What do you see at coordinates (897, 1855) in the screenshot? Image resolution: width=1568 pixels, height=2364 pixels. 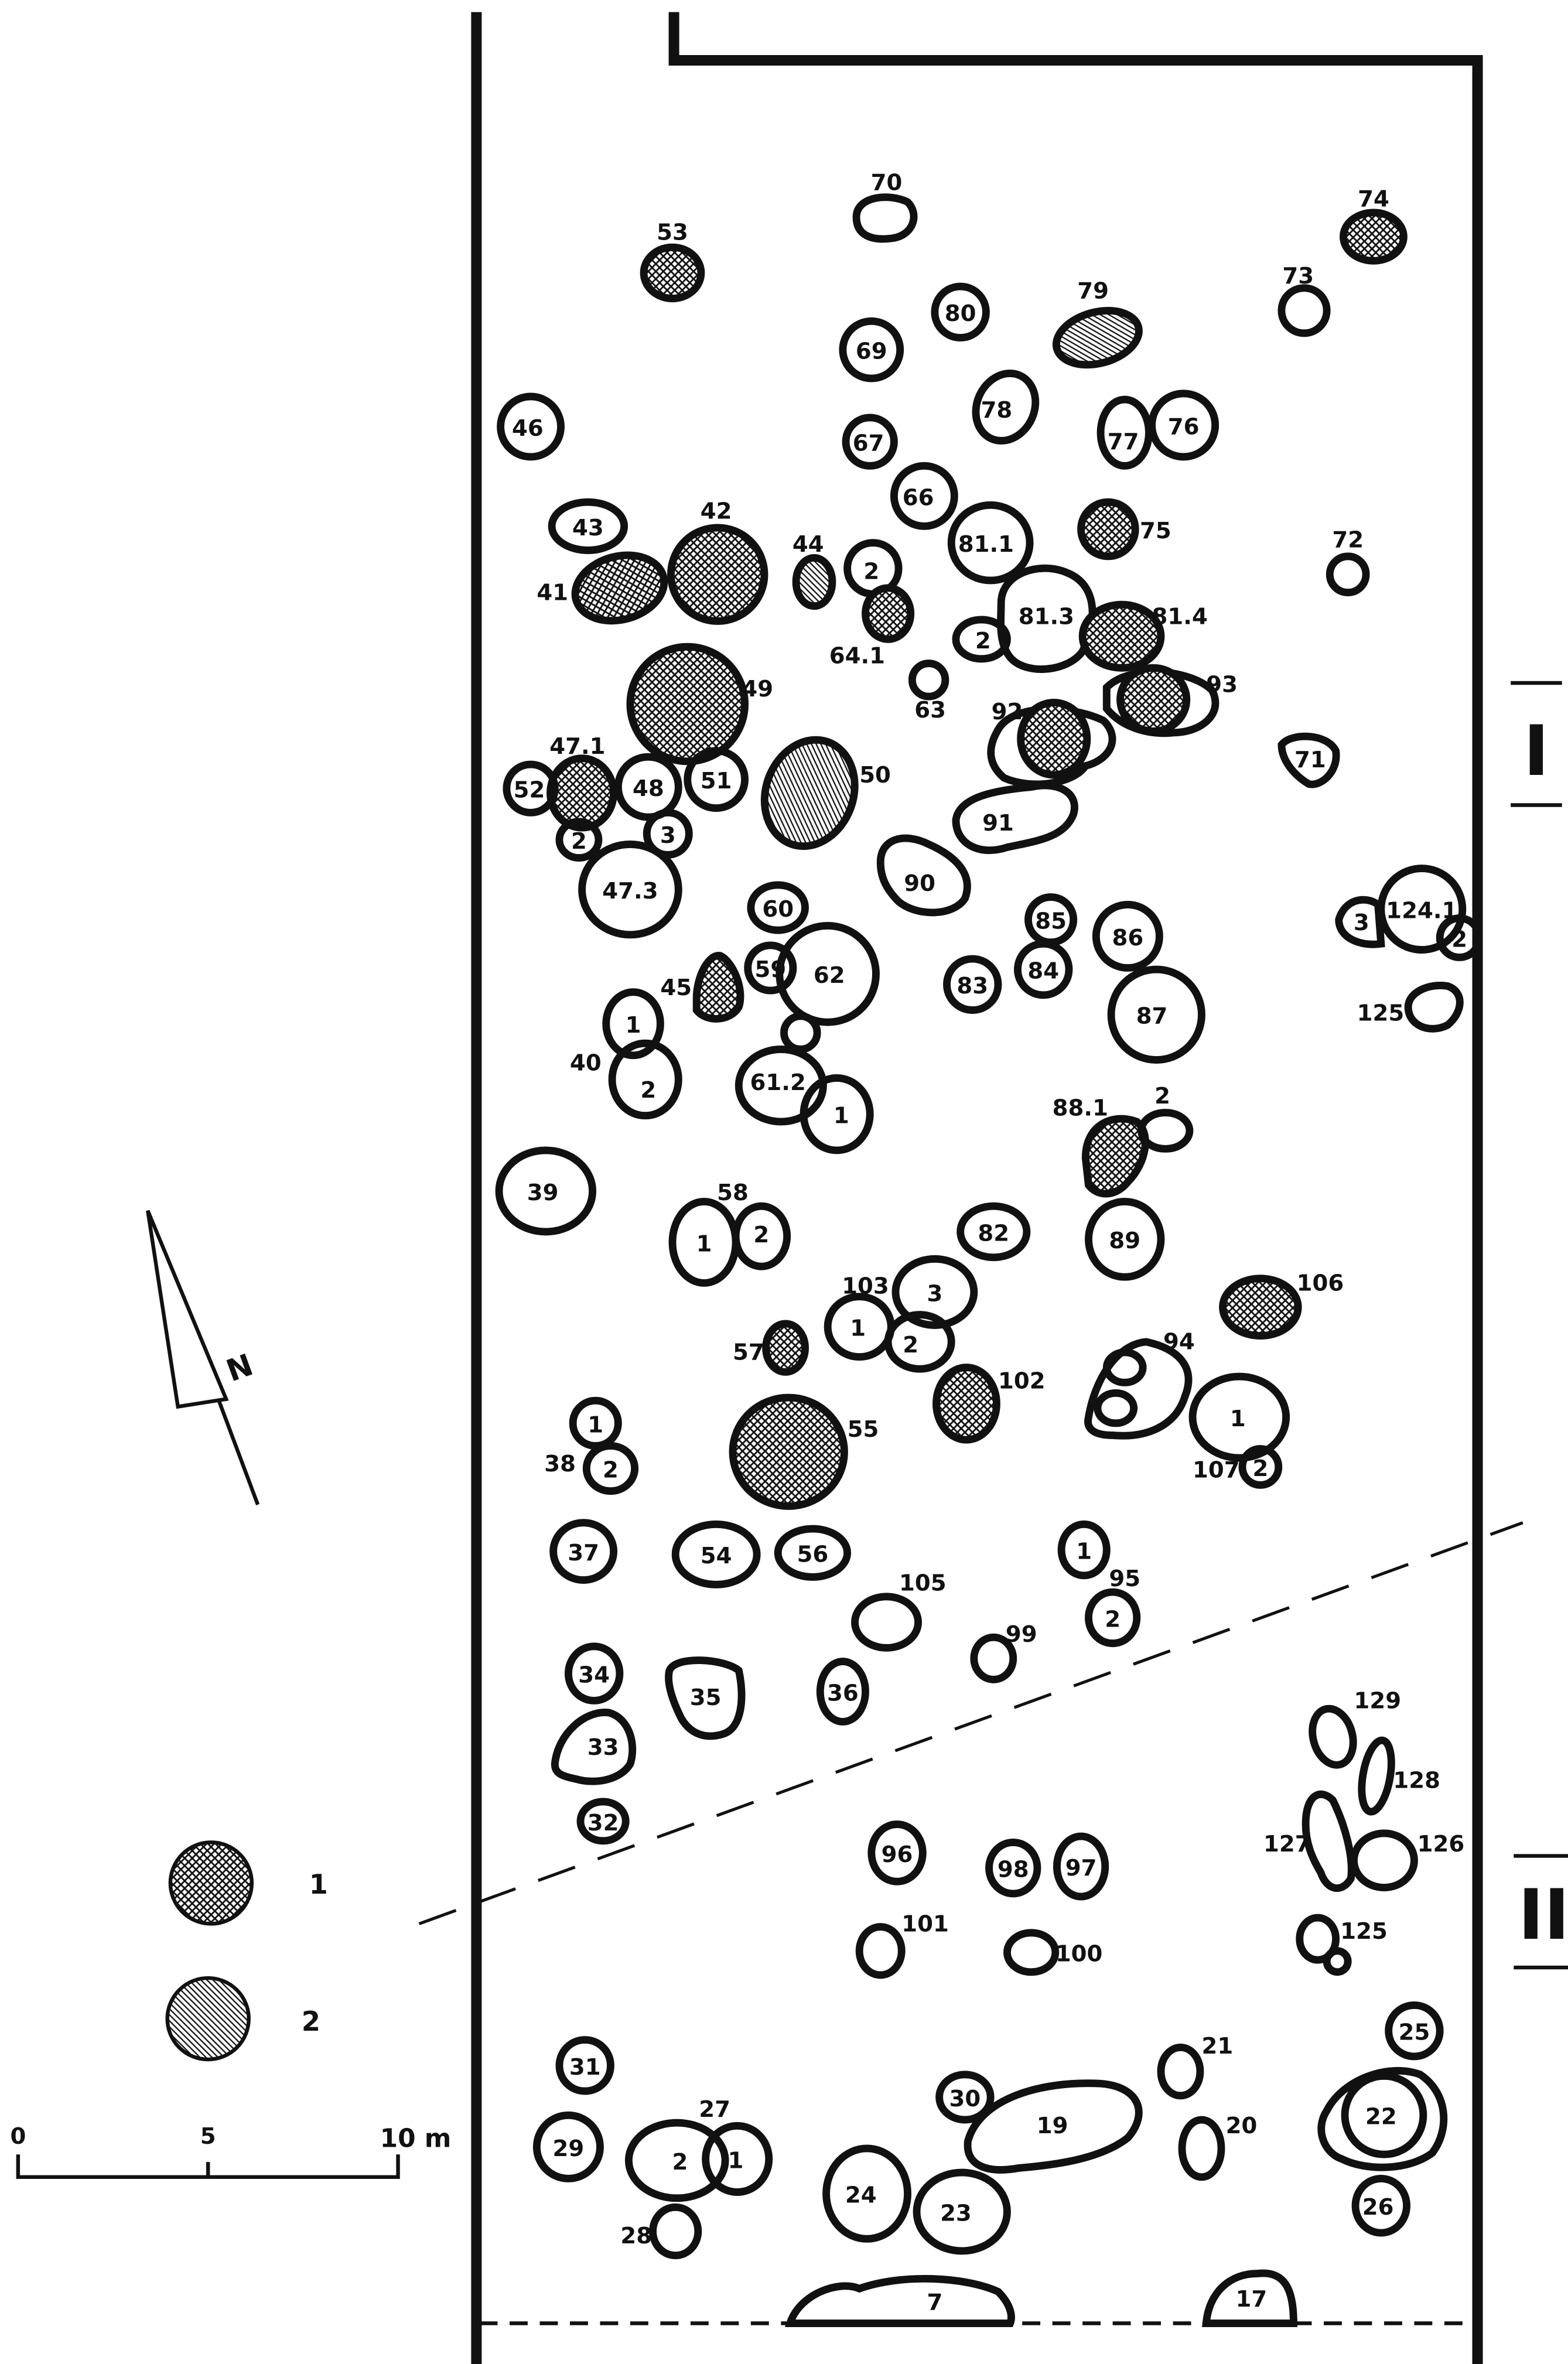 I see `feature-label: 96` at bounding box center [897, 1855].